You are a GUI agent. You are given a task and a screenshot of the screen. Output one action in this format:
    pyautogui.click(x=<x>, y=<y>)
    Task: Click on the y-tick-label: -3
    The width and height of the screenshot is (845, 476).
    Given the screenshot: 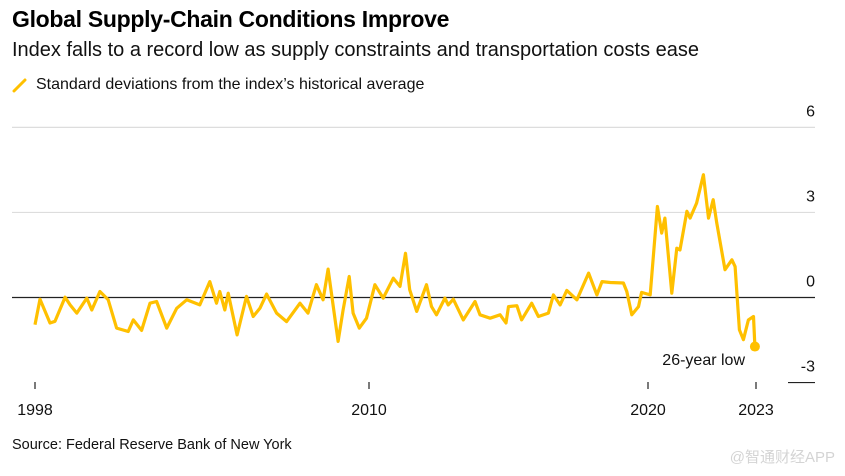 What is the action you would take?
    pyautogui.click(x=808, y=367)
    